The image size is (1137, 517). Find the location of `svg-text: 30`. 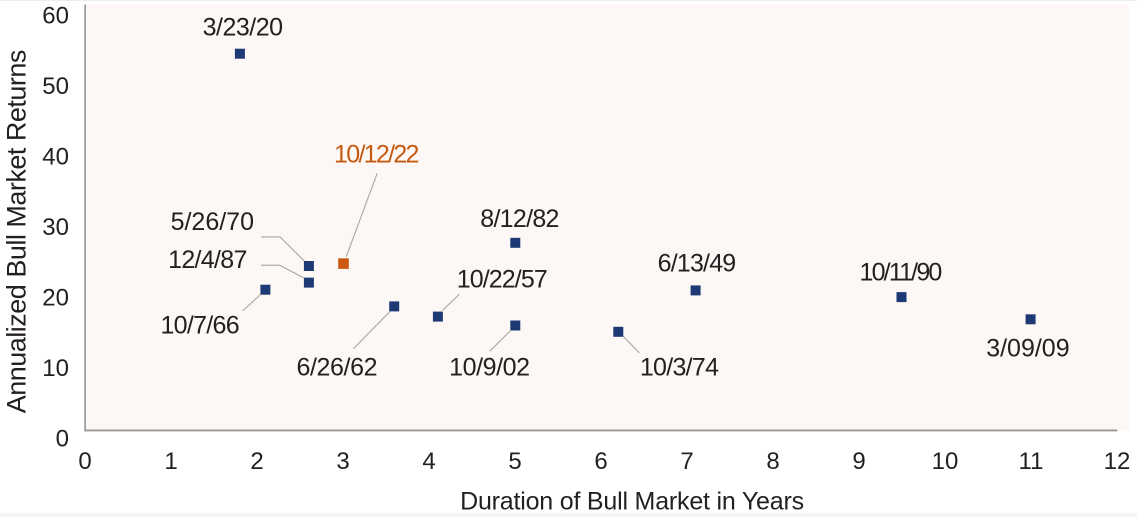

svg-text: 30 is located at coordinates (55, 227).